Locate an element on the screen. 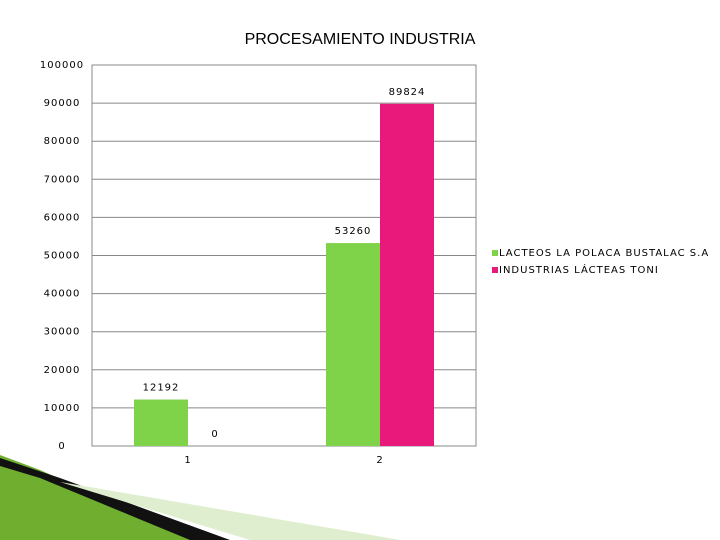  y-tick-label: 90000 is located at coordinates (62, 103).